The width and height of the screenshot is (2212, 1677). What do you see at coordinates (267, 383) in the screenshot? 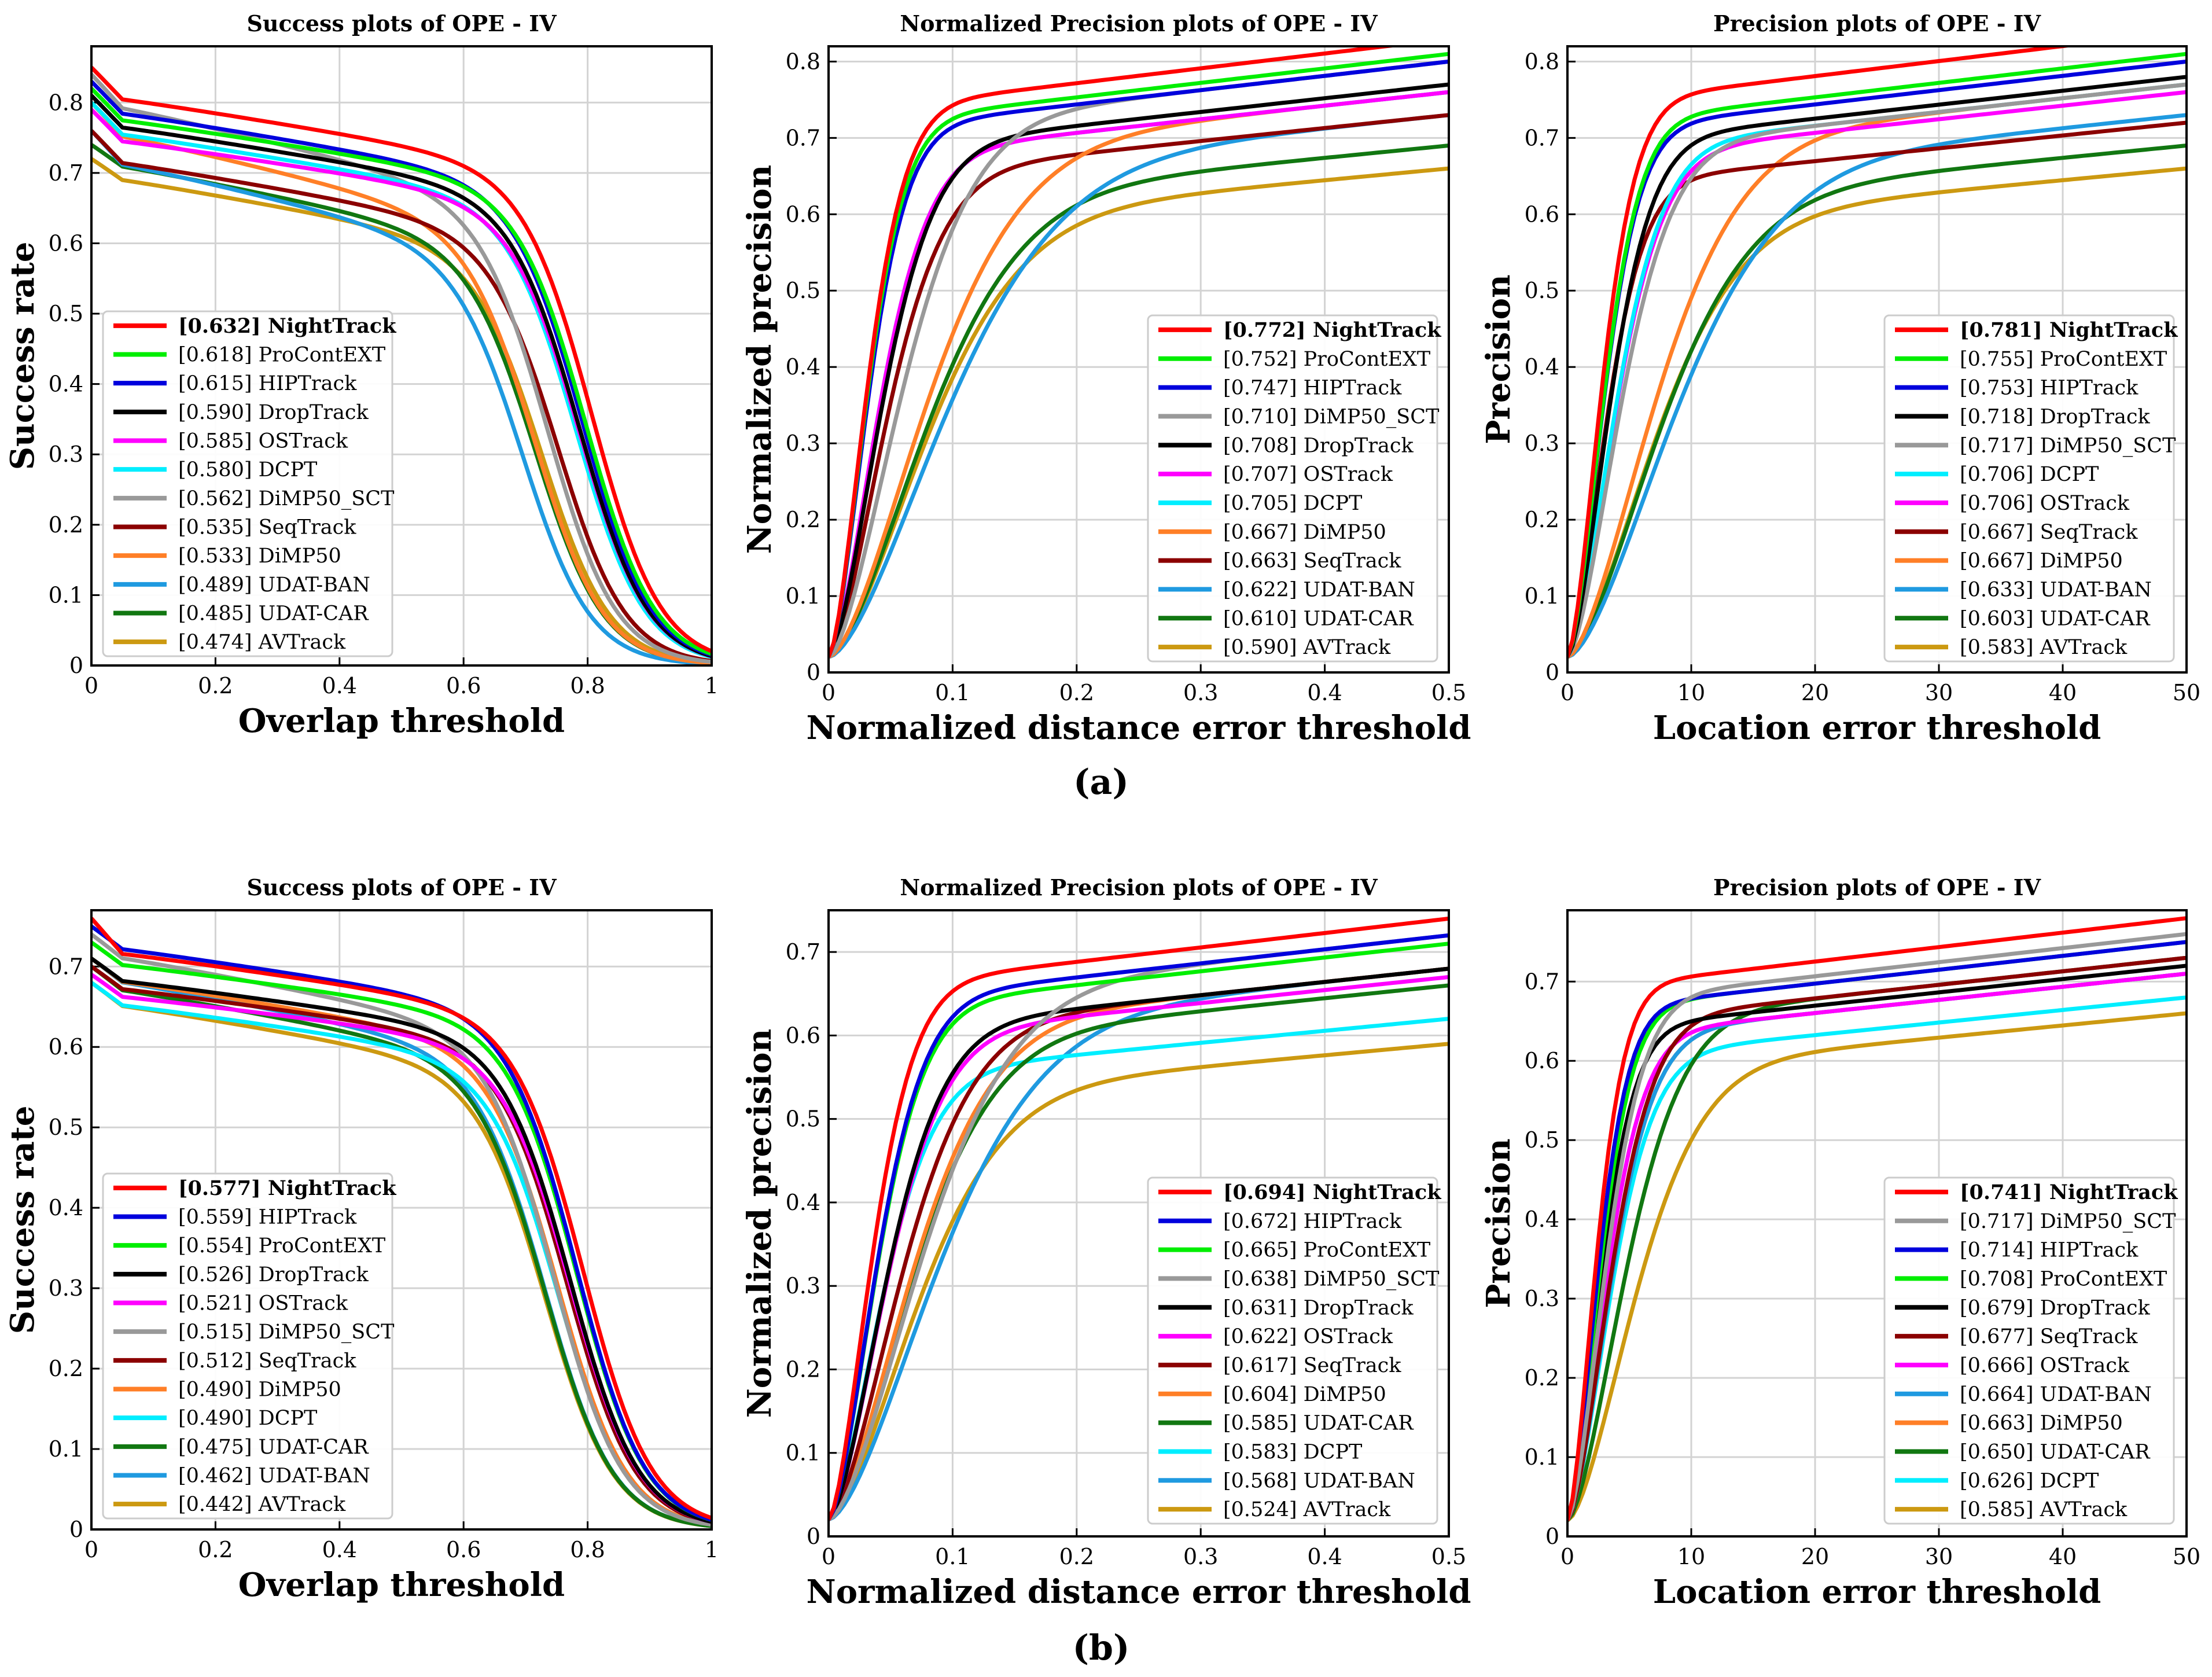
I see `legend-entry: [0.615] HIPTrack` at bounding box center [267, 383].